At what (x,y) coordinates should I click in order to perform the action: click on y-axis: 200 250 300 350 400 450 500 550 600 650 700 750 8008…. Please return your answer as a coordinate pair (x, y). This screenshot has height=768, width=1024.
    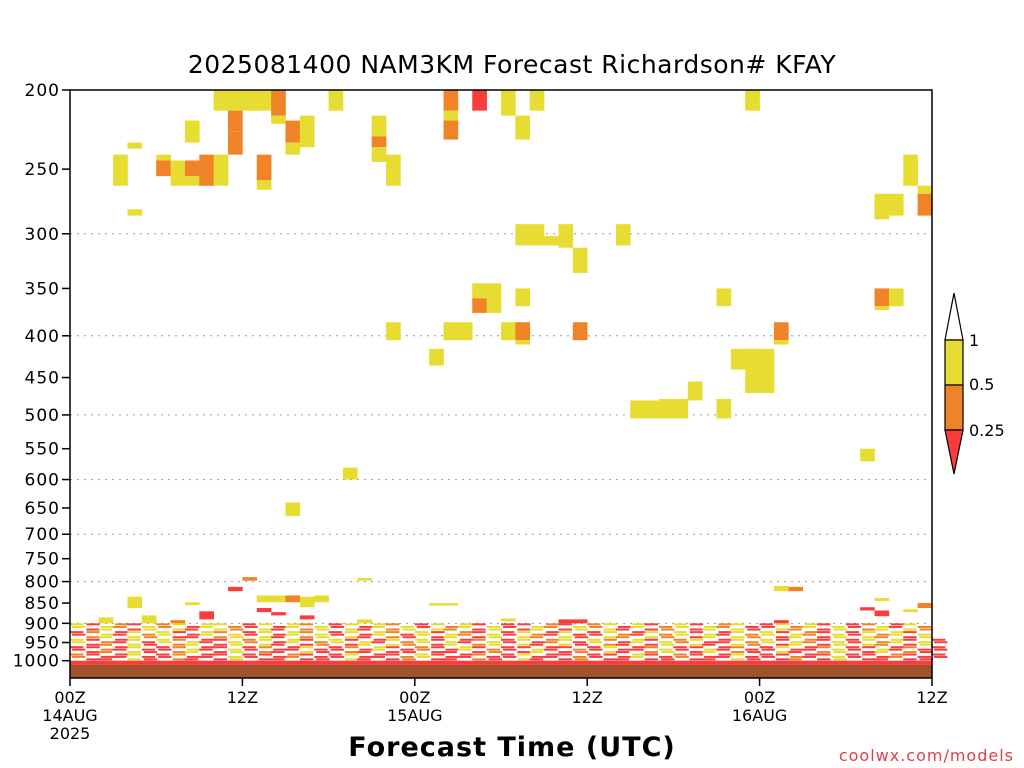
    Looking at the image, I should click on (41, 376).